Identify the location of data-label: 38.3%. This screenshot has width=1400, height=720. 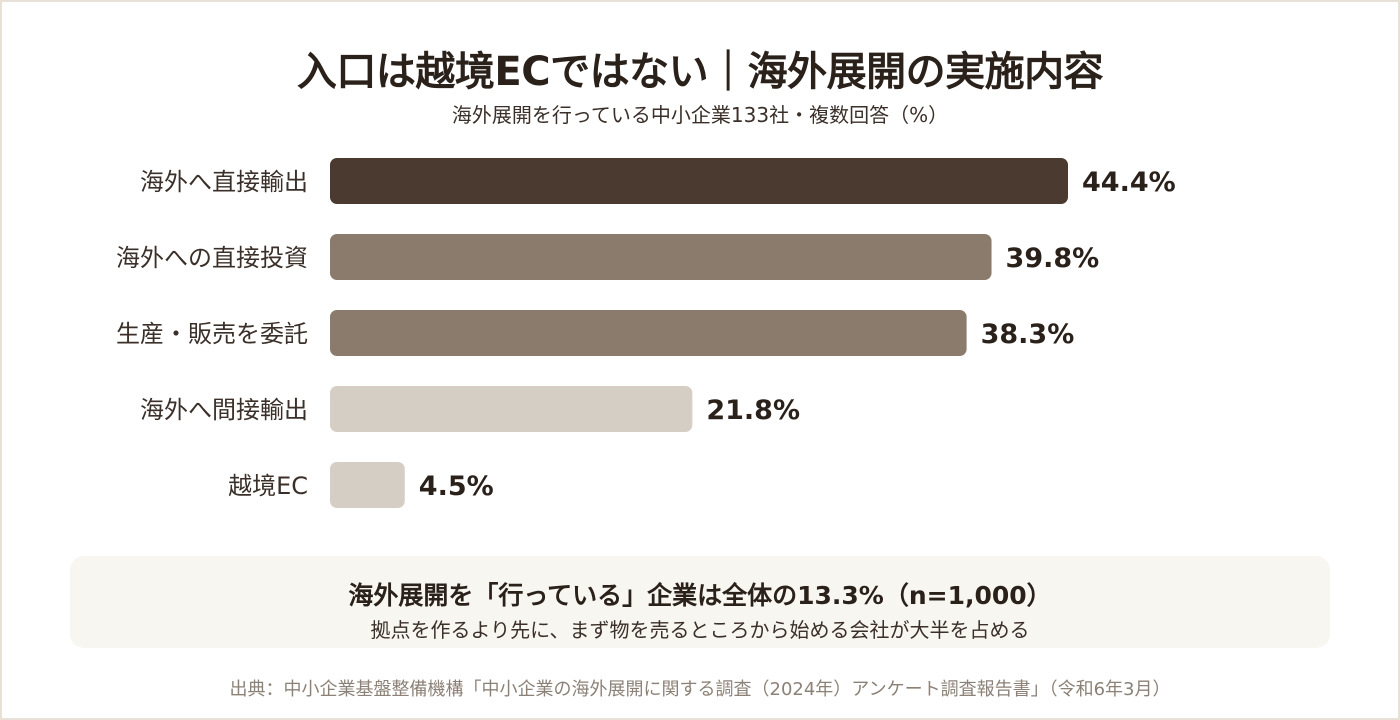
(1028, 334).